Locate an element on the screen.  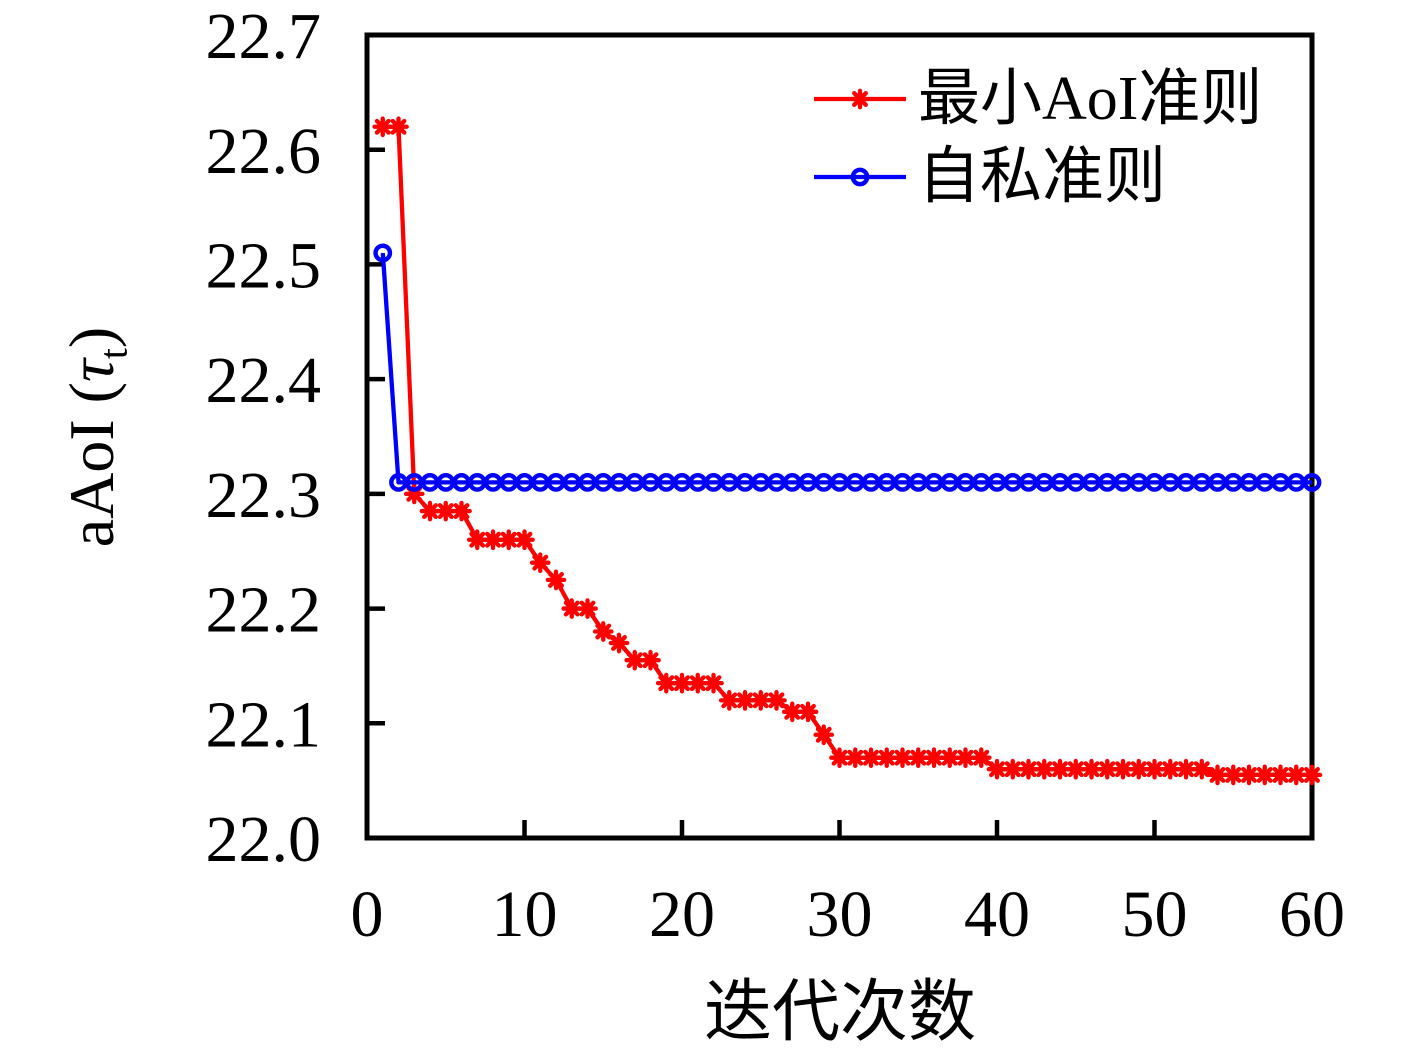
legend: 最小AoI准则 自私准则 is located at coordinates (1036, 138).